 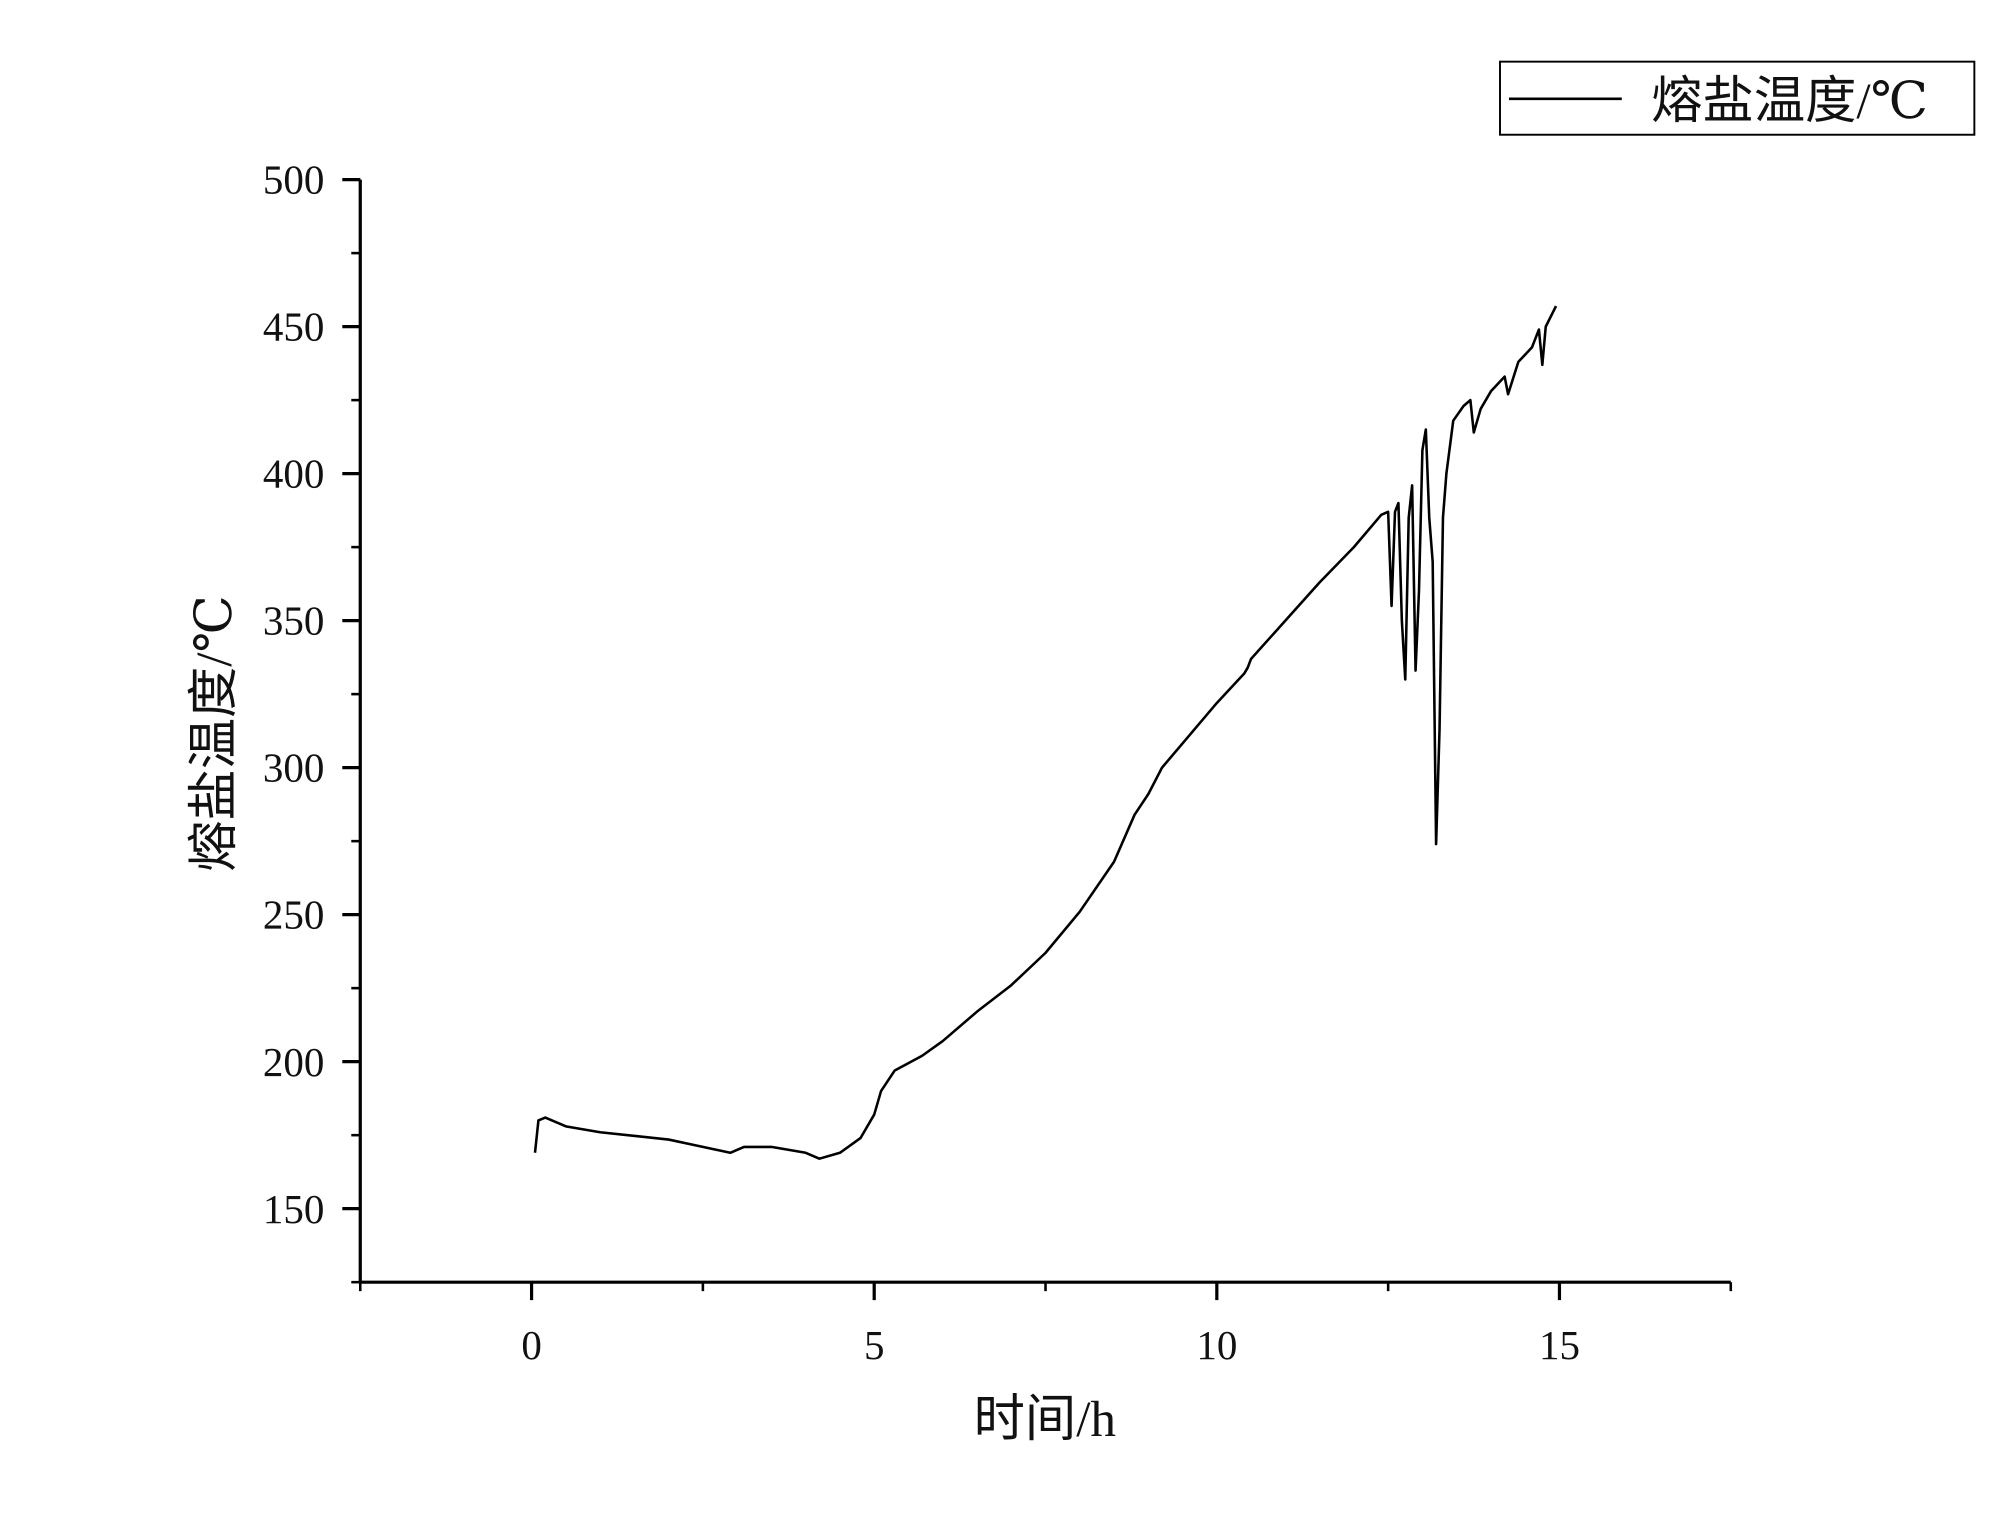 I want to click on x-tick-label: 5, so click(x=874, y=1345).